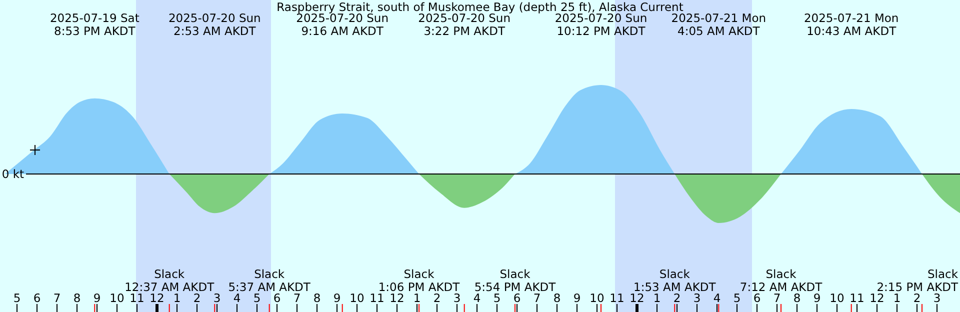 Image resolution: width=960 pixels, height=312 pixels. What do you see at coordinates (718, 24) in the screenshot?
I see `text: 2025-07-21 Mon 4:05 AM AKDT` at bounding box center [718, 24].